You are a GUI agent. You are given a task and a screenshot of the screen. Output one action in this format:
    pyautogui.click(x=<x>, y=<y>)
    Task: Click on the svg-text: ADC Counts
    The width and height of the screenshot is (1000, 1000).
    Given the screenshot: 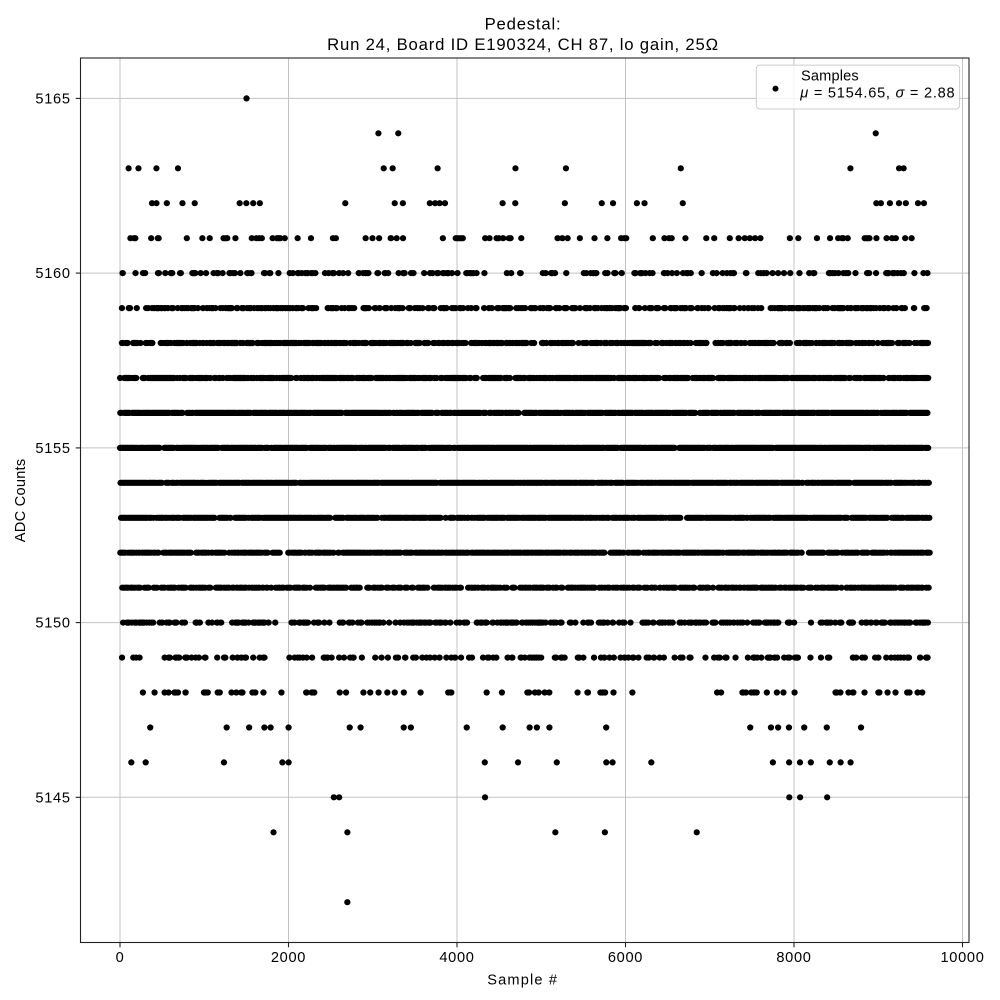 What is the action you would take?
    pyautogui.click(x=21, y=501)
    